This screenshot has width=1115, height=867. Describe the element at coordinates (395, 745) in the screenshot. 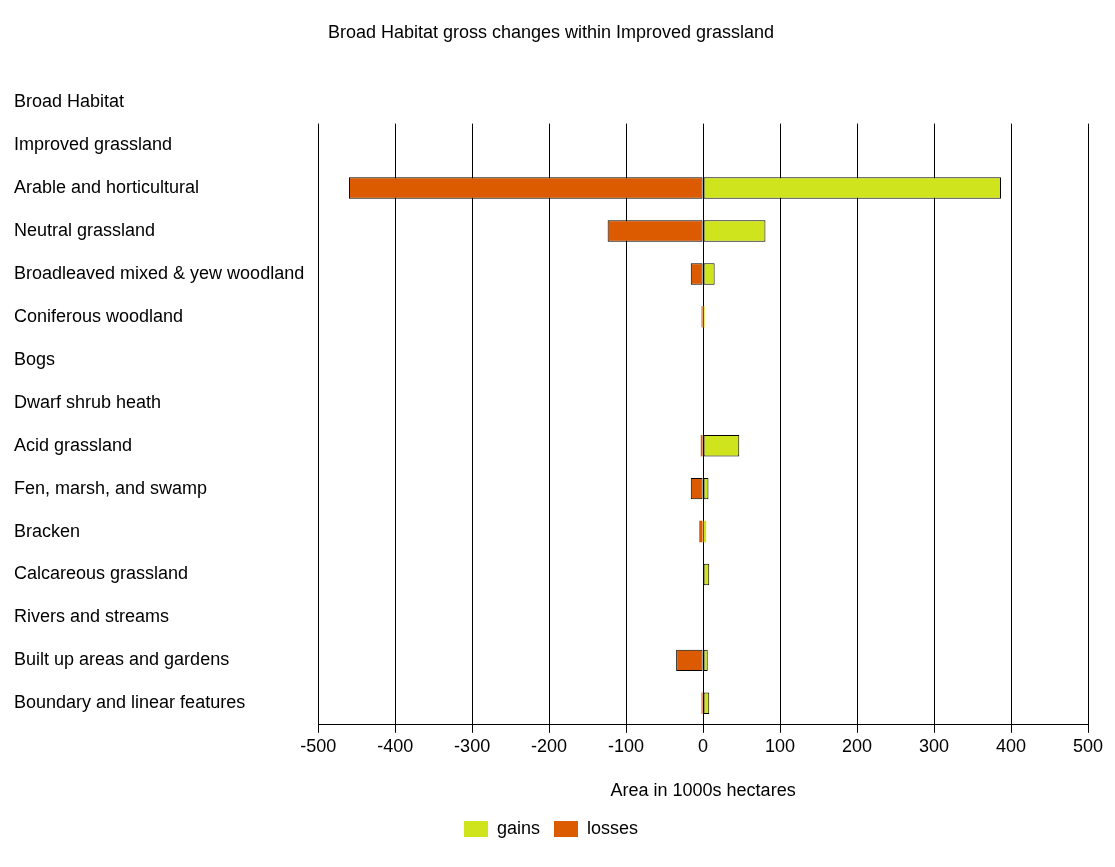

I see `x-tick-label: -400` at that location.